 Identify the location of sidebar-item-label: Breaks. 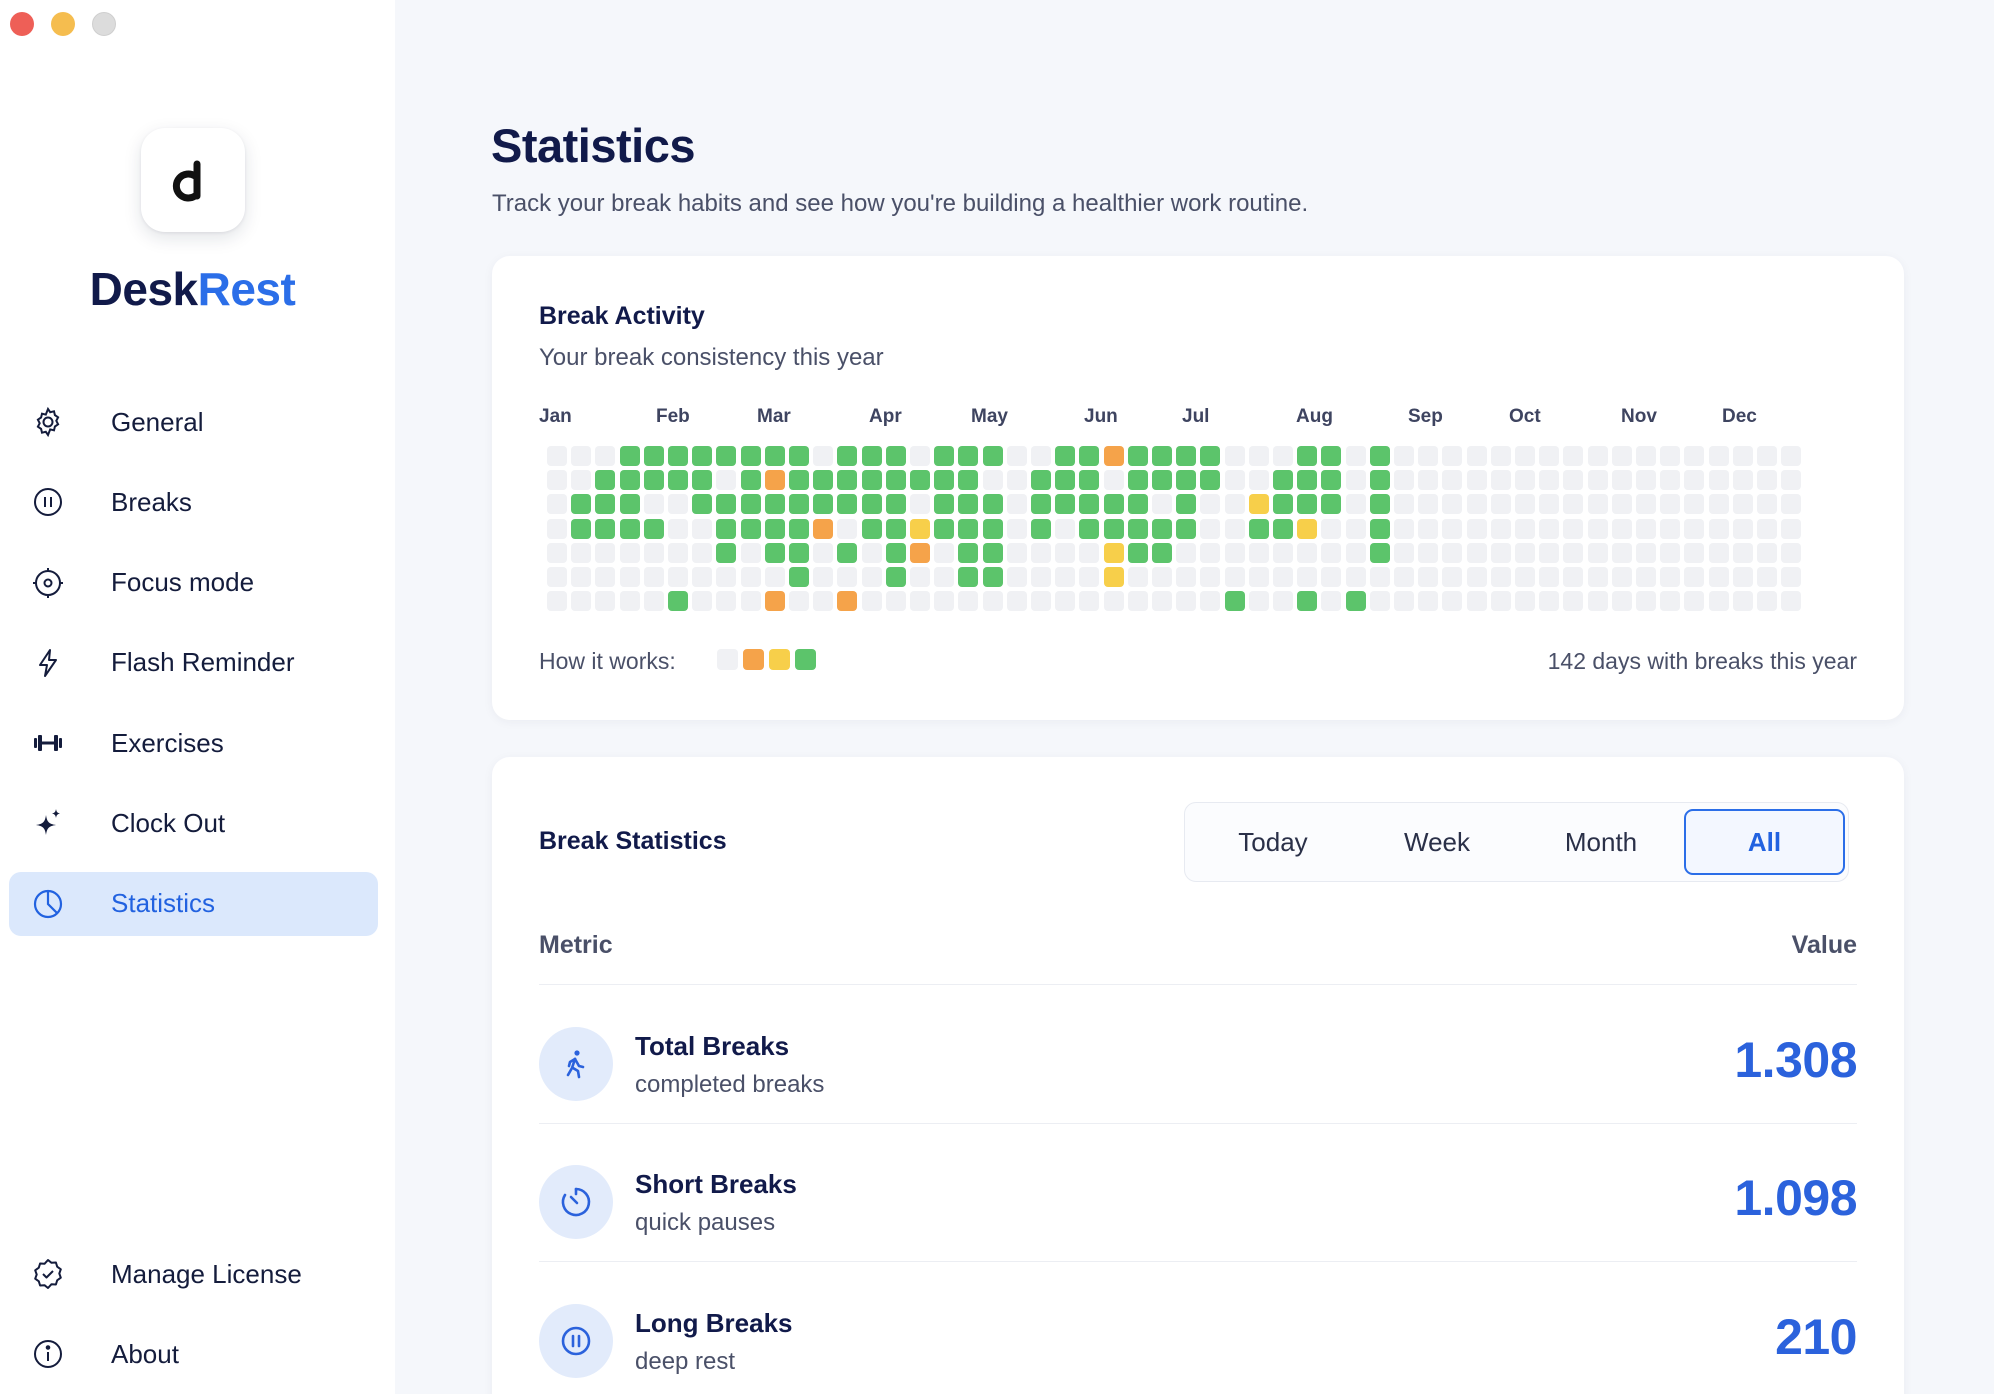
(151, 501).